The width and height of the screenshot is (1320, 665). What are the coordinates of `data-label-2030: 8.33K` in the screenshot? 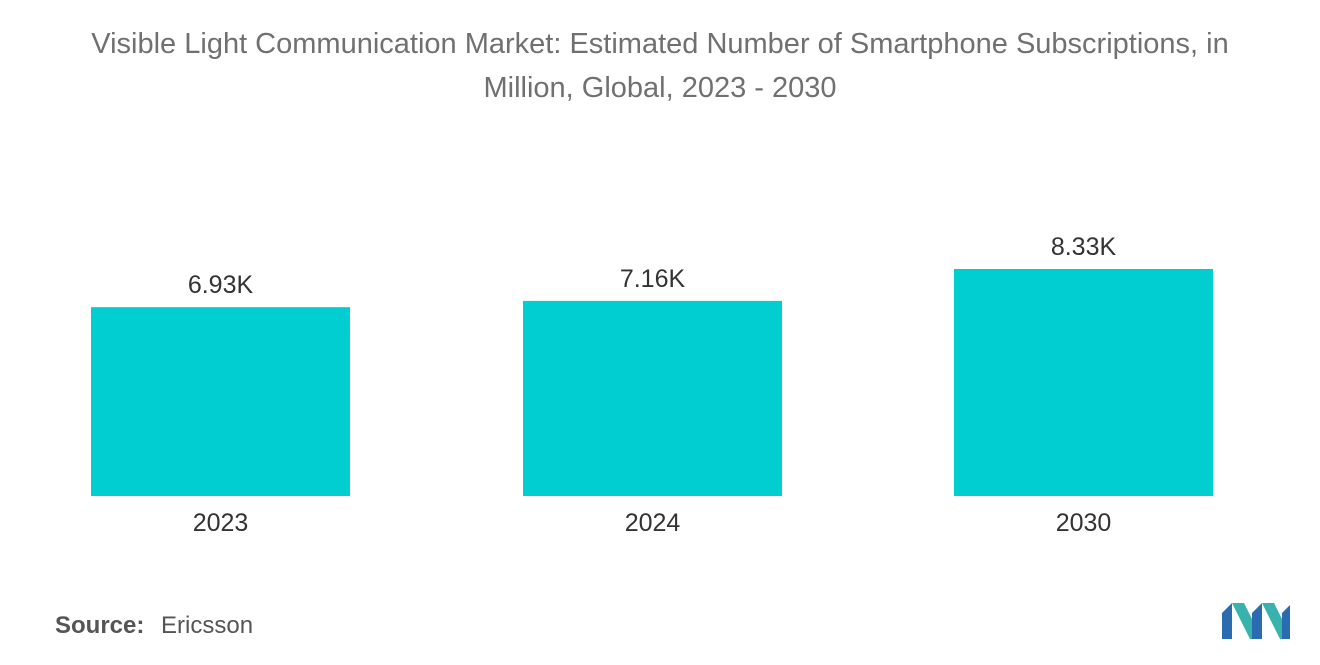 It's located at (1084, 247).